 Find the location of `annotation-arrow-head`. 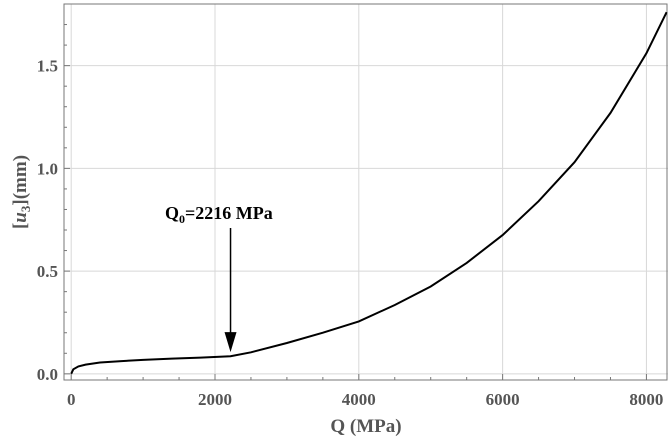

annotation-arrow-head is located at coordinates (230, 342).